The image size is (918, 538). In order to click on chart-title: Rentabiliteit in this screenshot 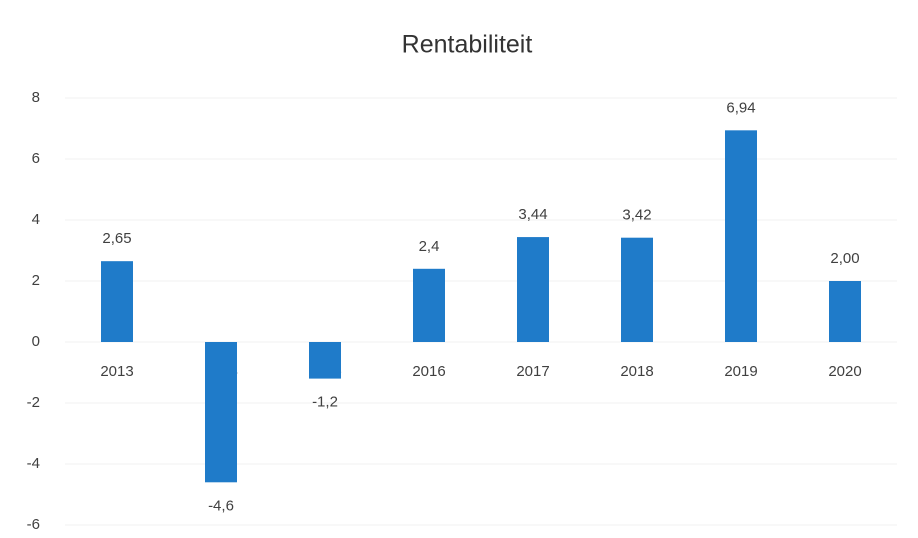, I will do `click(467, 45)`.